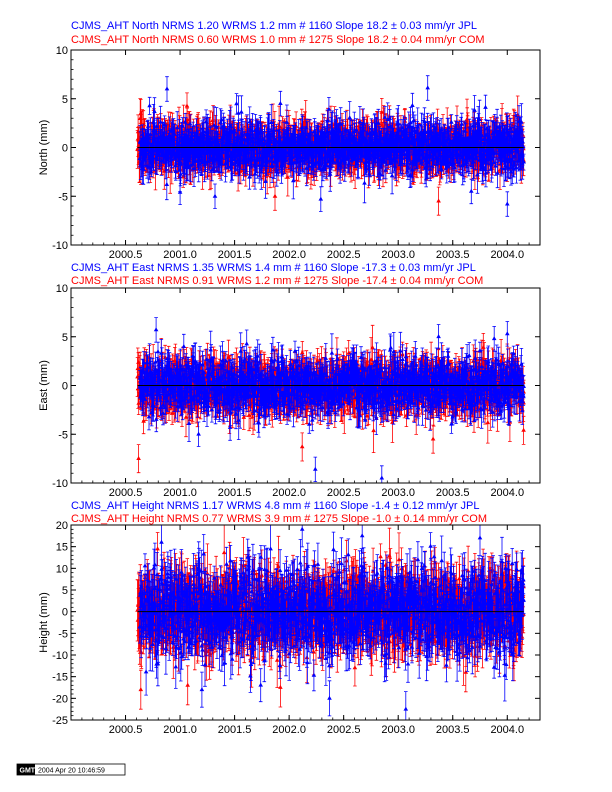 The height and width of the screenshot is (792, 612). What do you see at coordinates (398, 730) in the screenshot?
I see `height-x-tick-label: 2003.0` at bounding box center [398, 730].